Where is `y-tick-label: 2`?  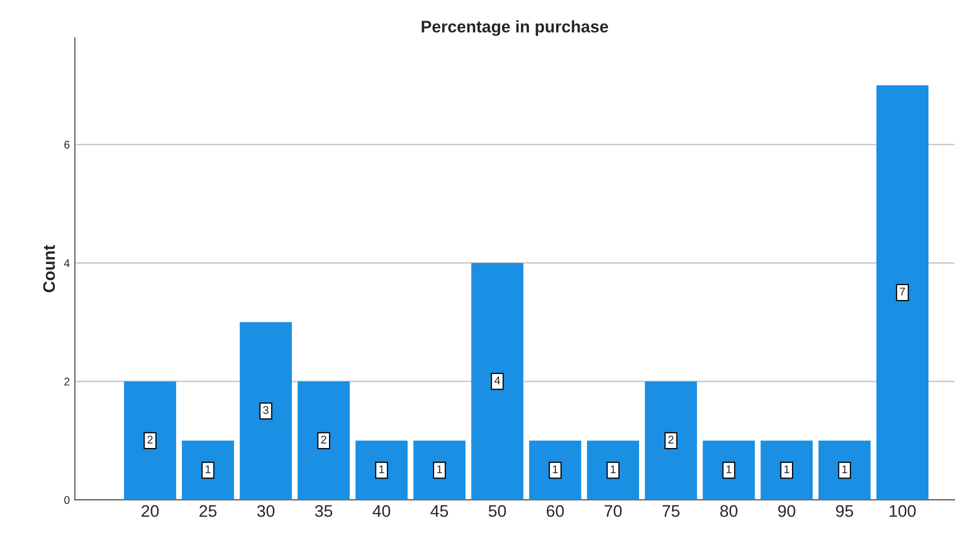 y-tick-label: 2 is located at coordinates (67, 382).